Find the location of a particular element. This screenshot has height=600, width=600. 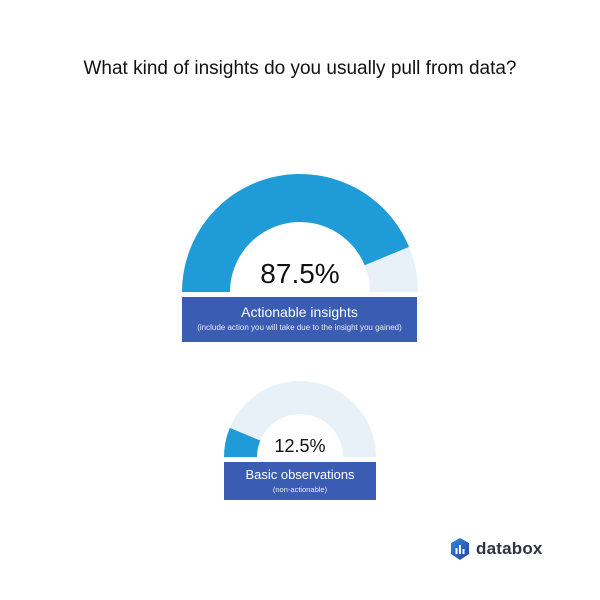

gauge-2-label-box: Basic observations (non-actionable) is located at coordinates (300, 481).